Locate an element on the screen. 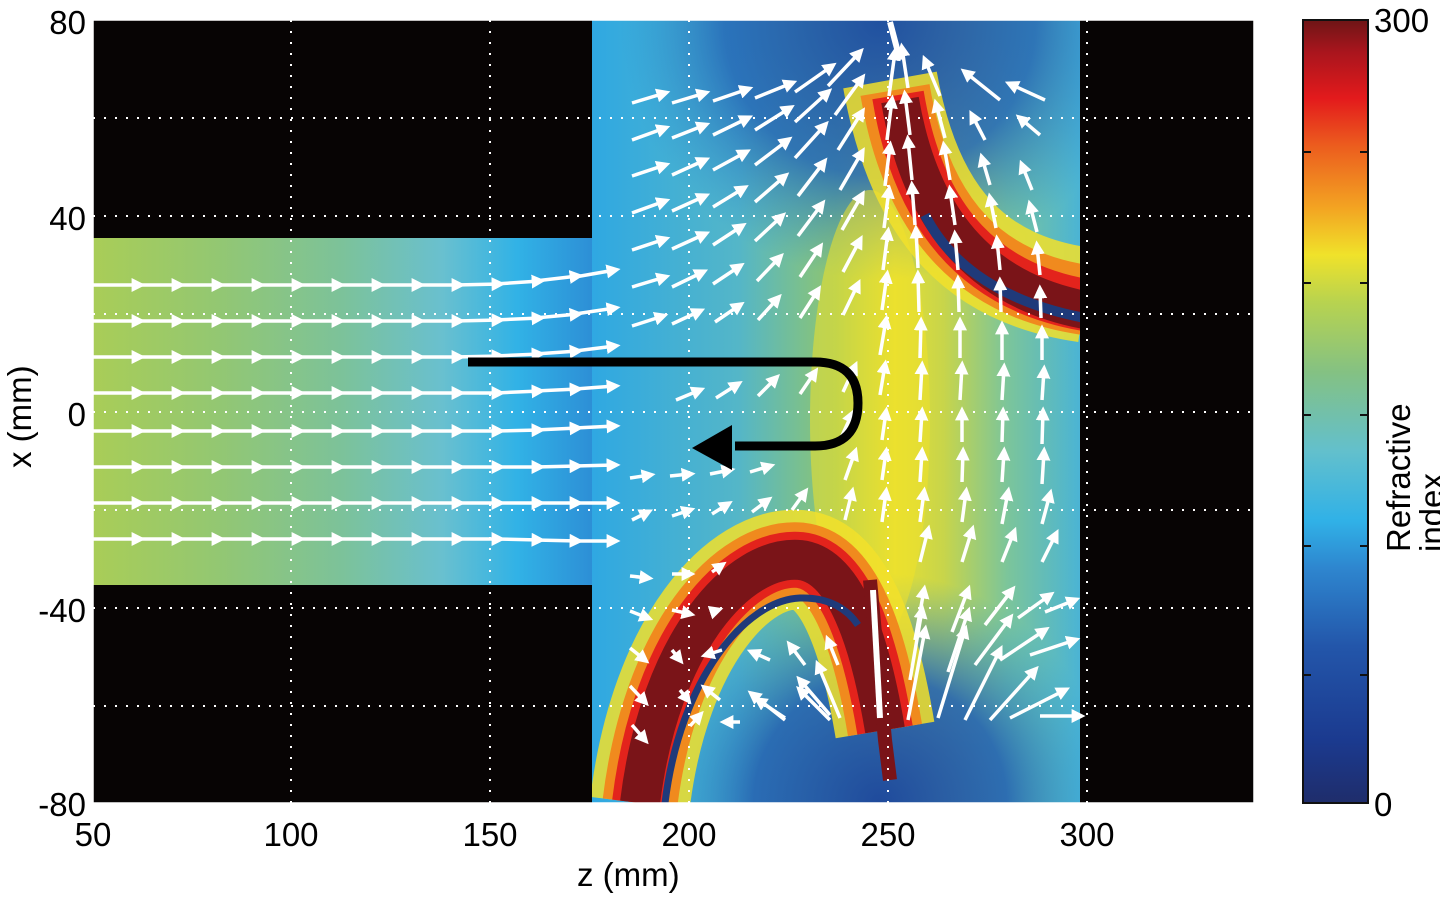 The height and width of the screenshot is (905, 1440). u-turn-arrow-annotation is located at coordinates (665, 413).